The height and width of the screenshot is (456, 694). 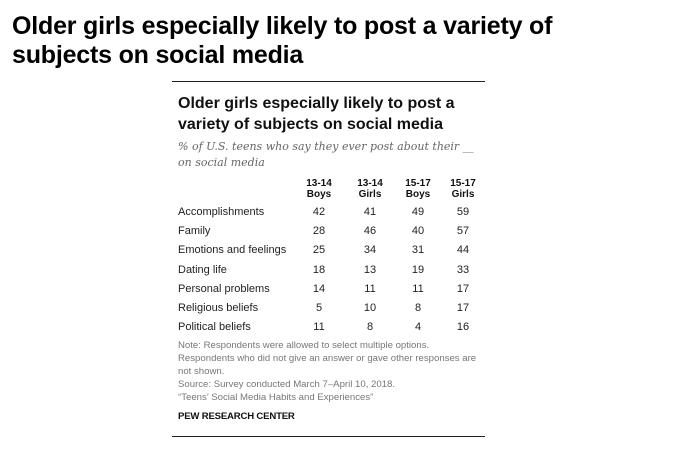 I want to click on table-cell: 10, so click(x=370, y=308).